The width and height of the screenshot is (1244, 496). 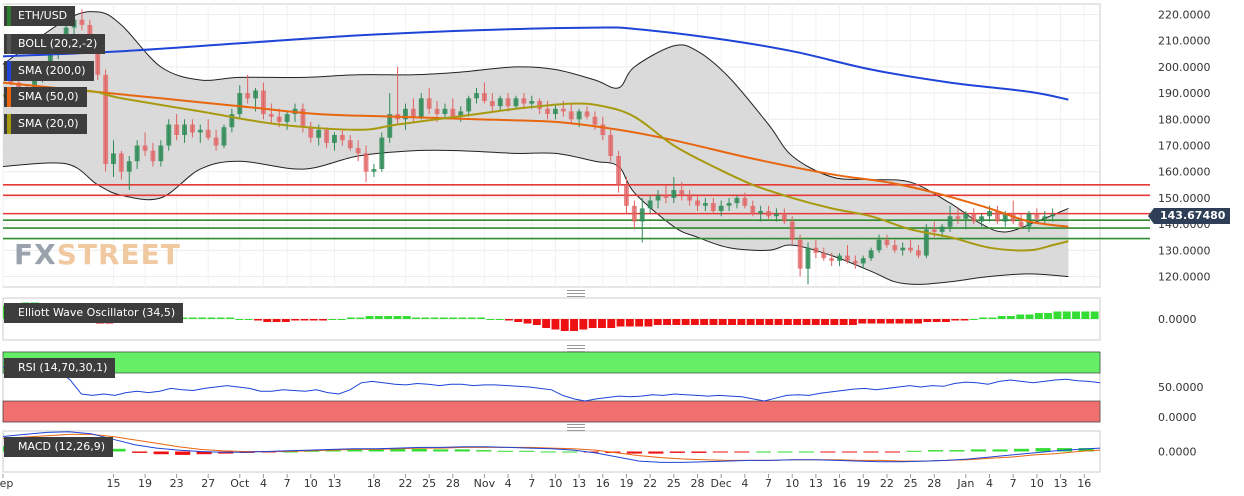 I want to click on macd-panel: 0.0000, so click(x=599, y=451).